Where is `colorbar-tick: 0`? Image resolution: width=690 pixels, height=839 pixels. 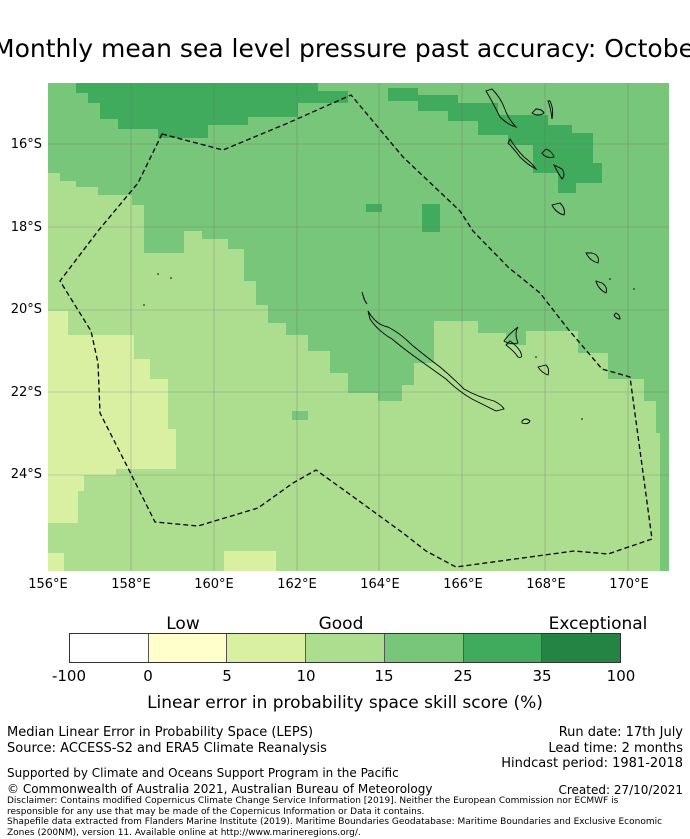
colorbar-tick: 0 is located at coordinates (148, 676).